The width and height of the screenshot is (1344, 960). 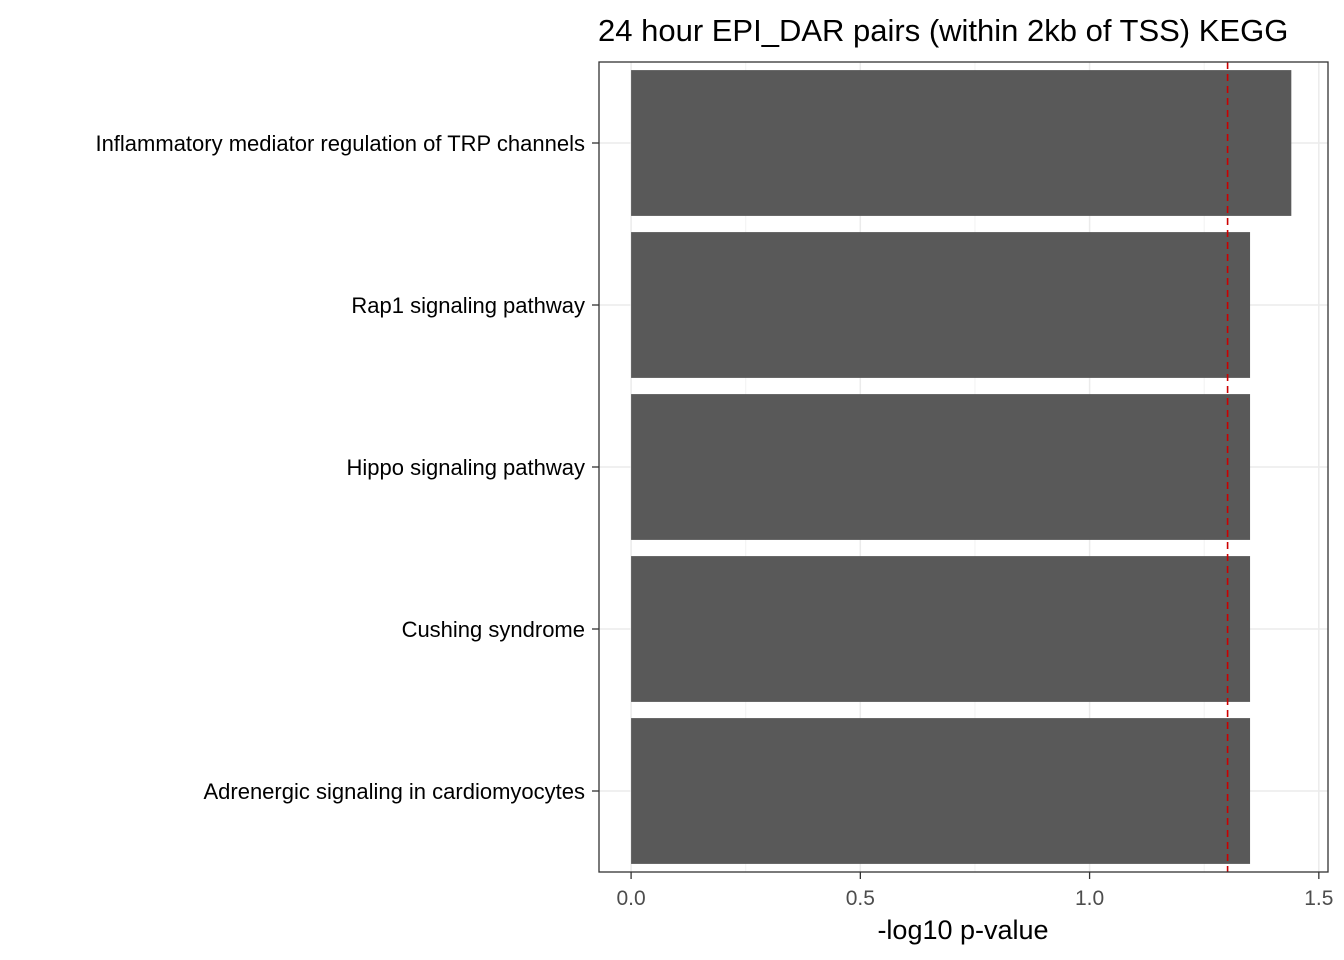 I want to click on y-tick-label: Hippo signaling pathway, so click(x=466, y=467).